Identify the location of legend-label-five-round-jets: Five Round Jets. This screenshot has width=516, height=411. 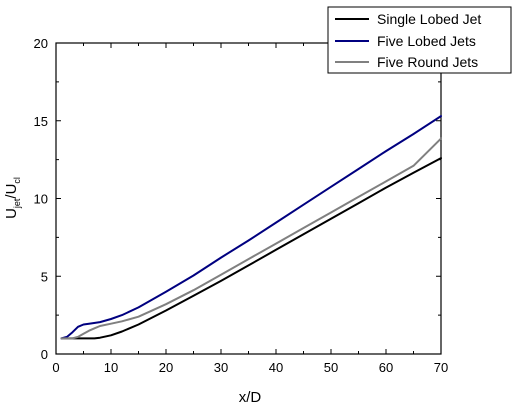
(427, 62).